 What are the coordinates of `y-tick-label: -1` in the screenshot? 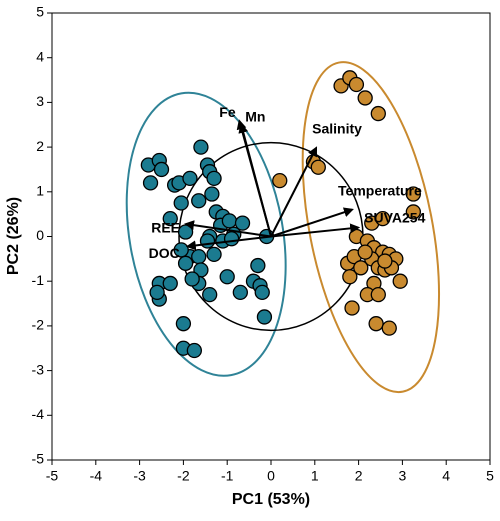 It's located at (38, 280).